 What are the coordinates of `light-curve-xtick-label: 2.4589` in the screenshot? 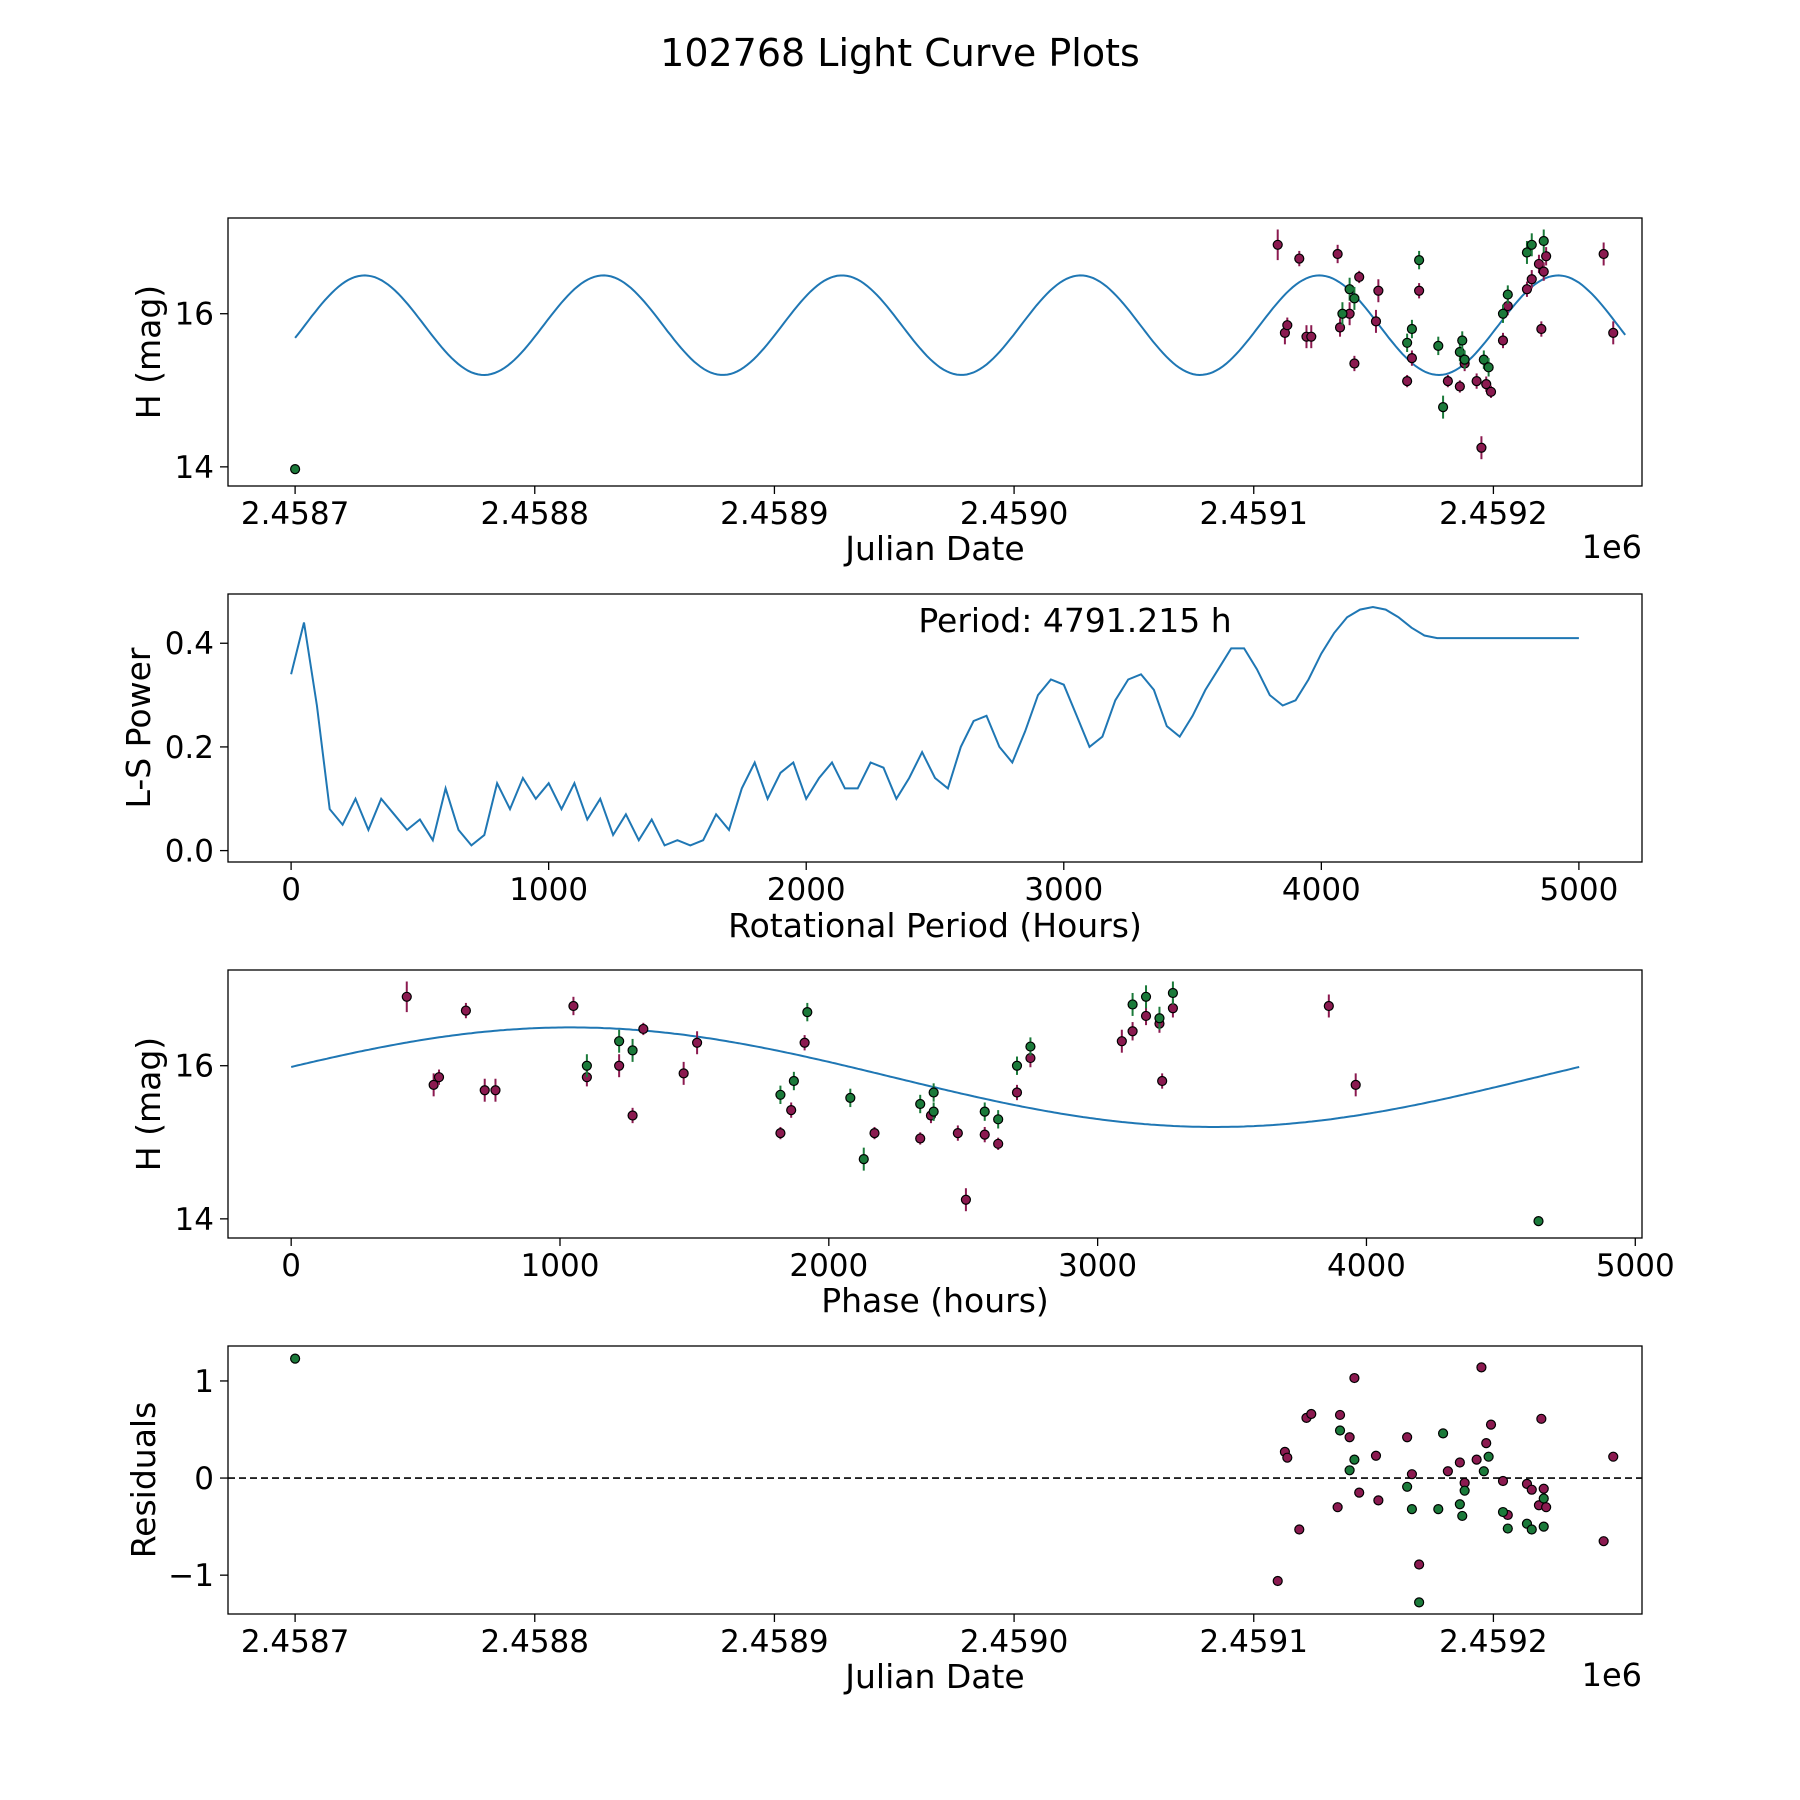 It's located at (774, 514).